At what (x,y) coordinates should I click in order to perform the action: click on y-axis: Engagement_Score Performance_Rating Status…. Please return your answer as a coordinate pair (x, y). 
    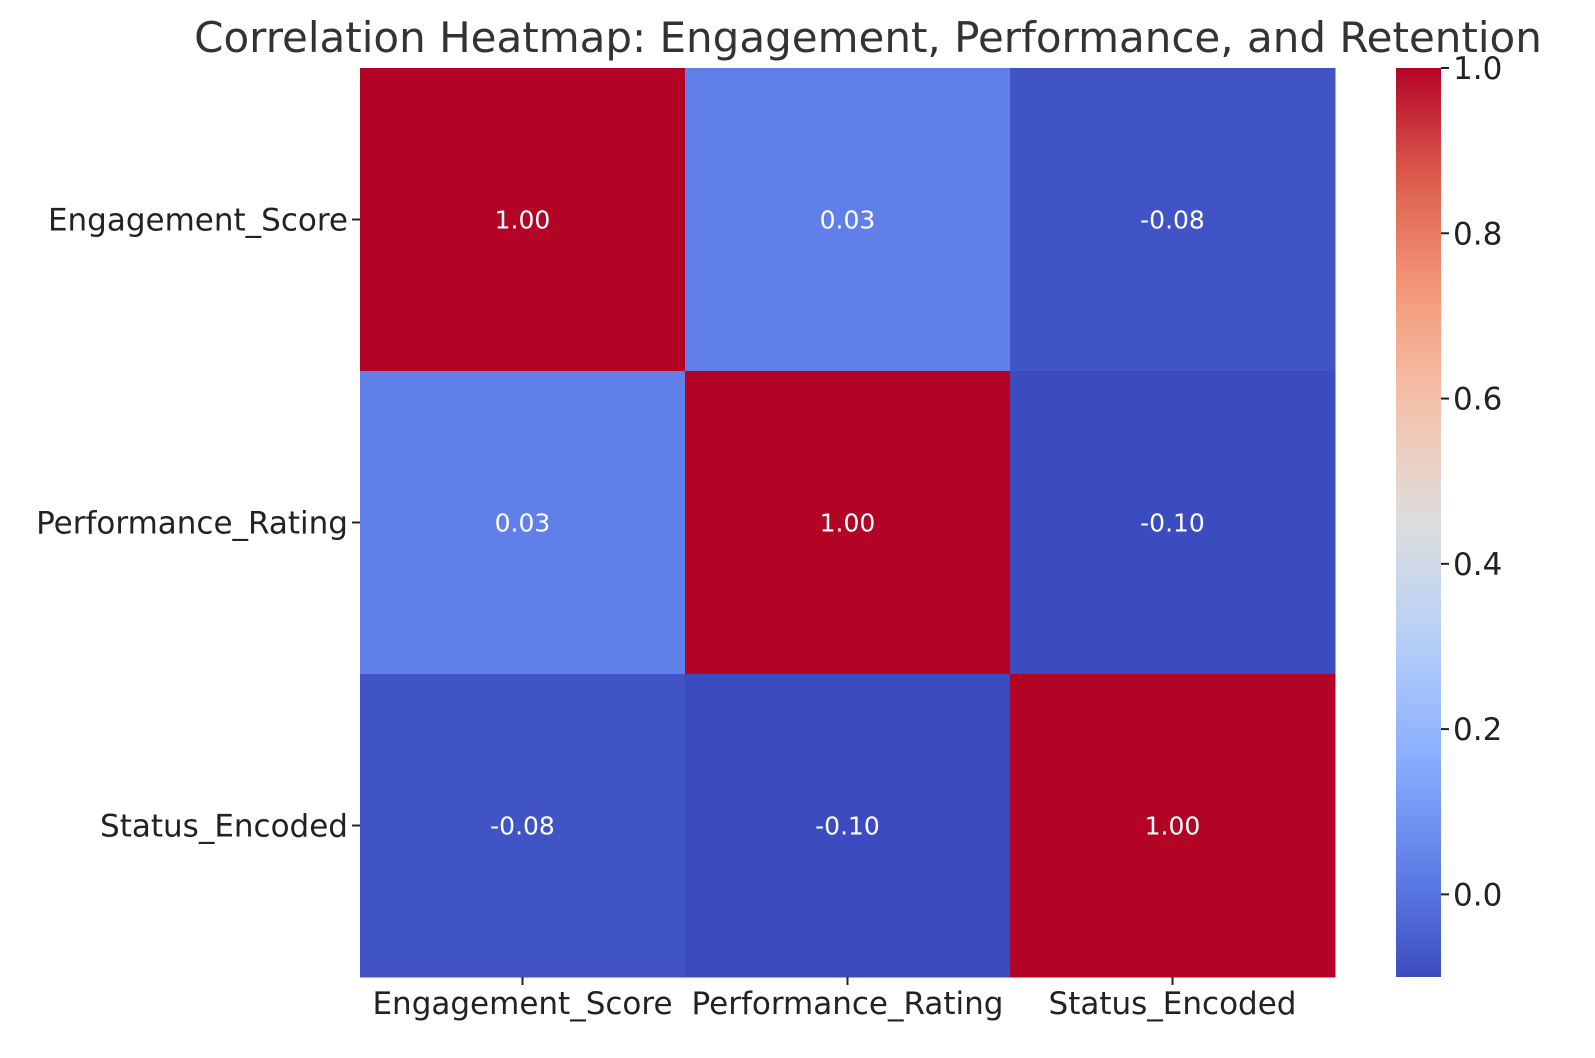
    Looking at the image, I should click on (198, 524).